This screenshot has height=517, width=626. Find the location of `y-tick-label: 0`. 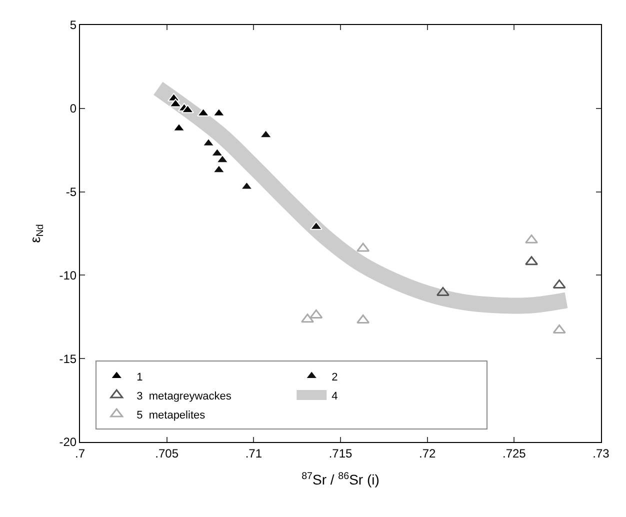

y-tick-label: 0 is located at coordinates (73, 109).